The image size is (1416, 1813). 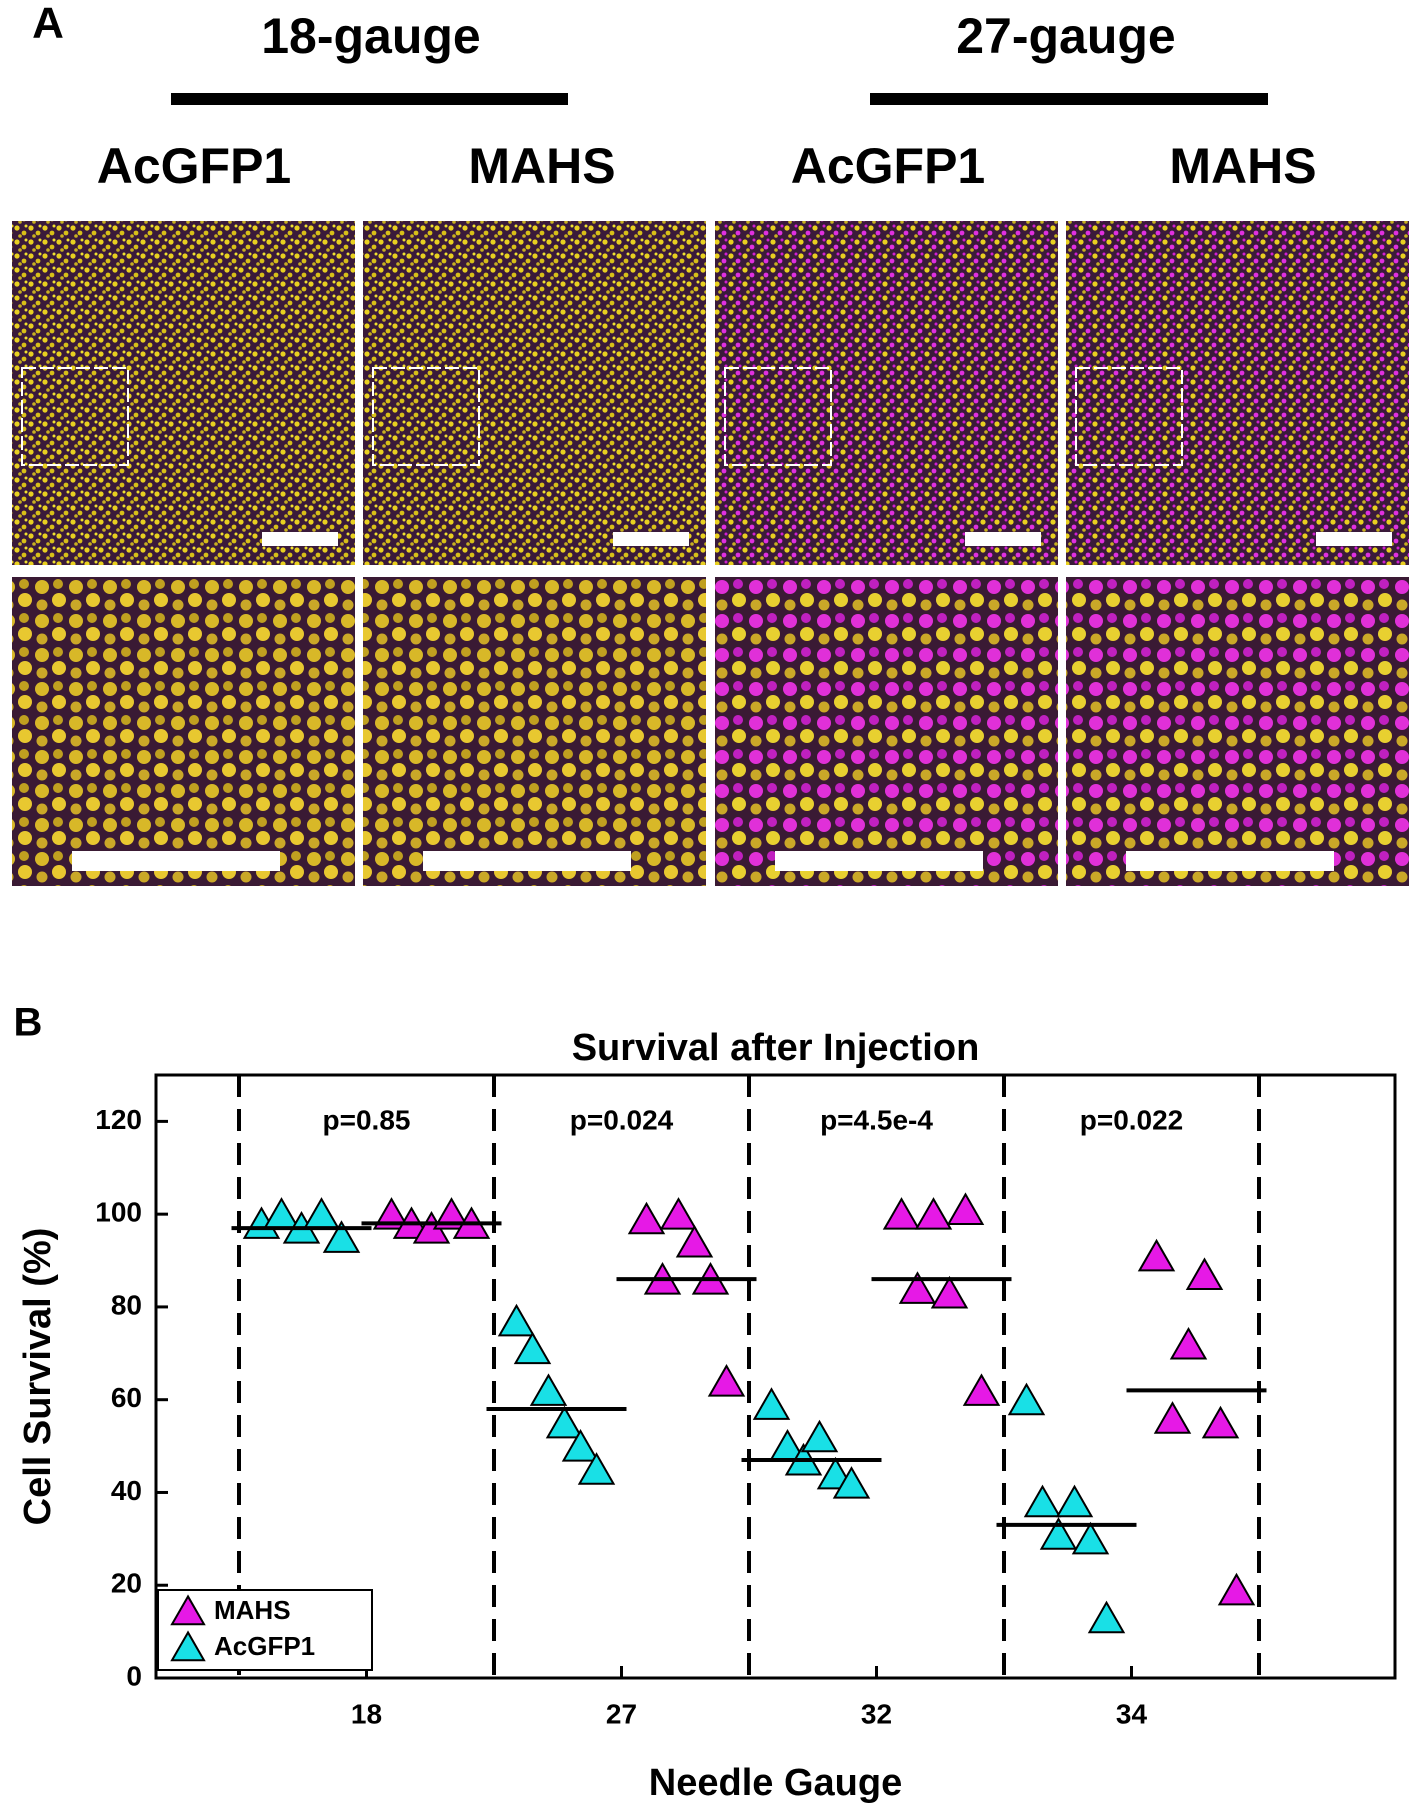 I want to click on group-label: 18-gauge, so click(x=371, y=36).